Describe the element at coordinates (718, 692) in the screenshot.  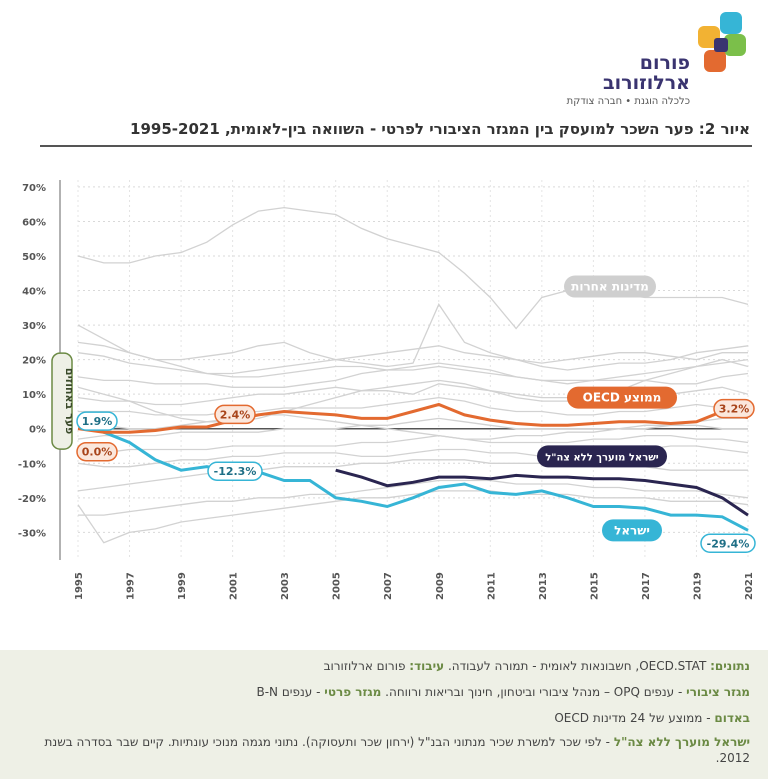
I see `footer-public-label: מגזר ציבורי` at that location.